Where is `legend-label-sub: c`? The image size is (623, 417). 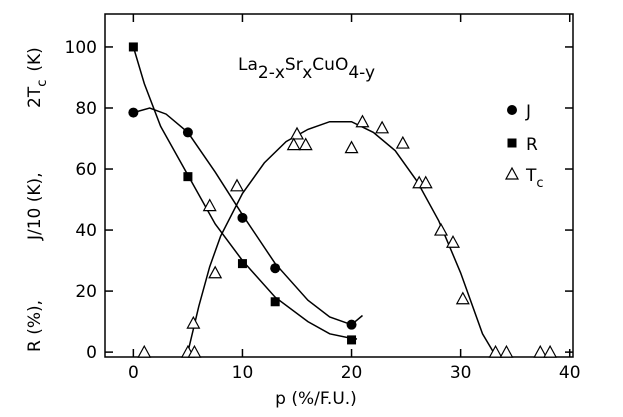 legend-label-sub: c is located at coordinates (539, 183).